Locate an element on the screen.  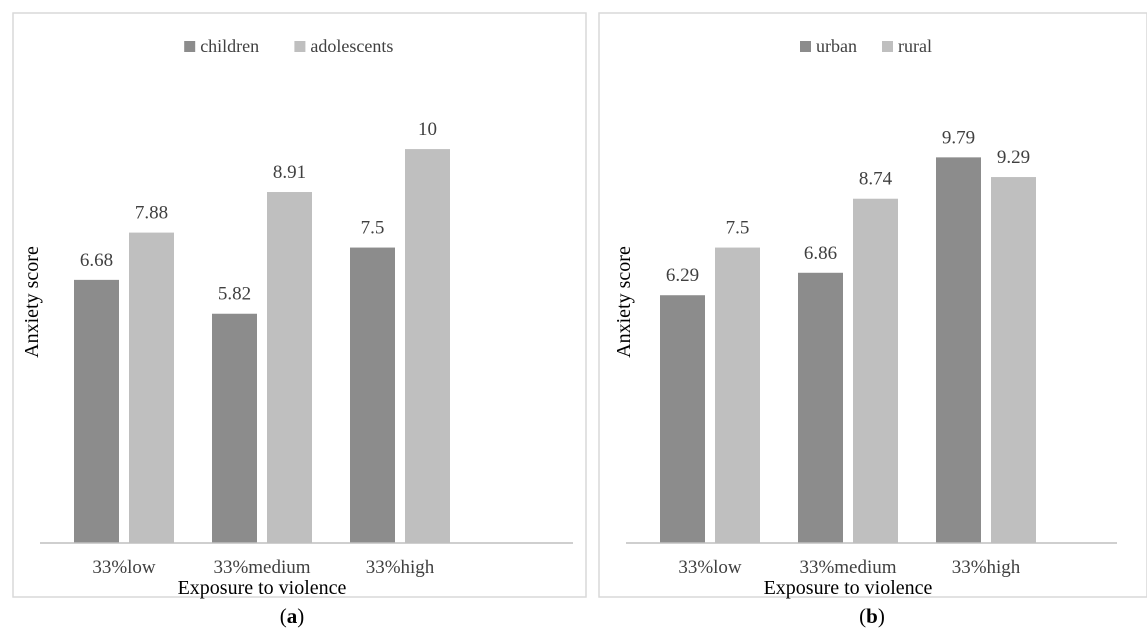
panel-label: (a) is located at coordinates (292, 616).